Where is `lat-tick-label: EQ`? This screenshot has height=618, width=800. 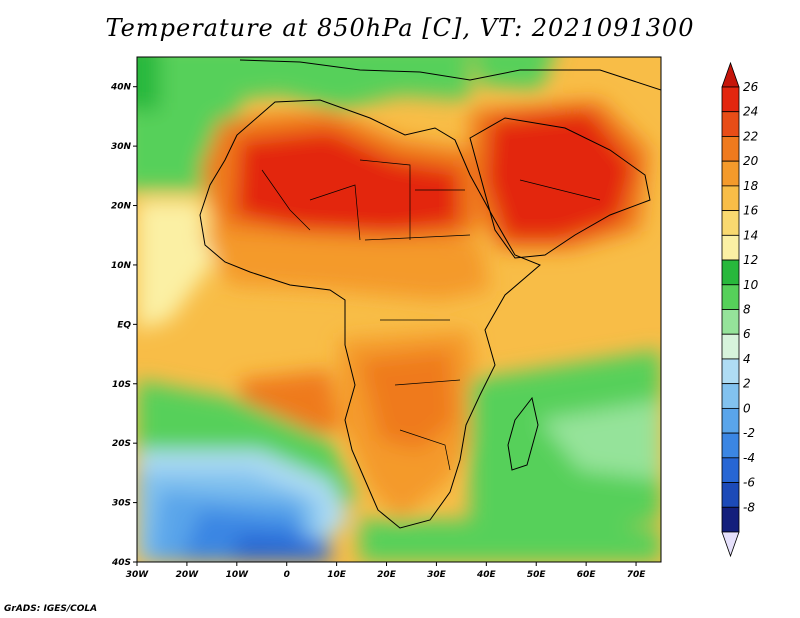 lat-tick-label: EQ is located at coordinates (124, 325).